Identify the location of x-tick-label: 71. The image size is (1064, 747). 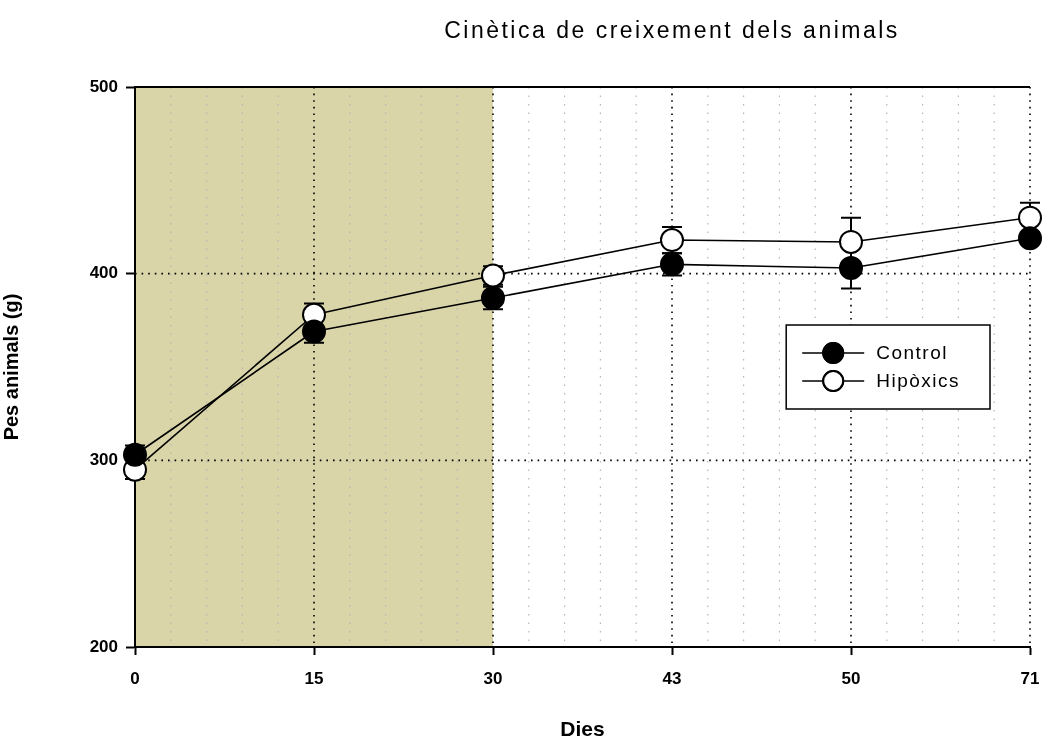
(1030, 678).